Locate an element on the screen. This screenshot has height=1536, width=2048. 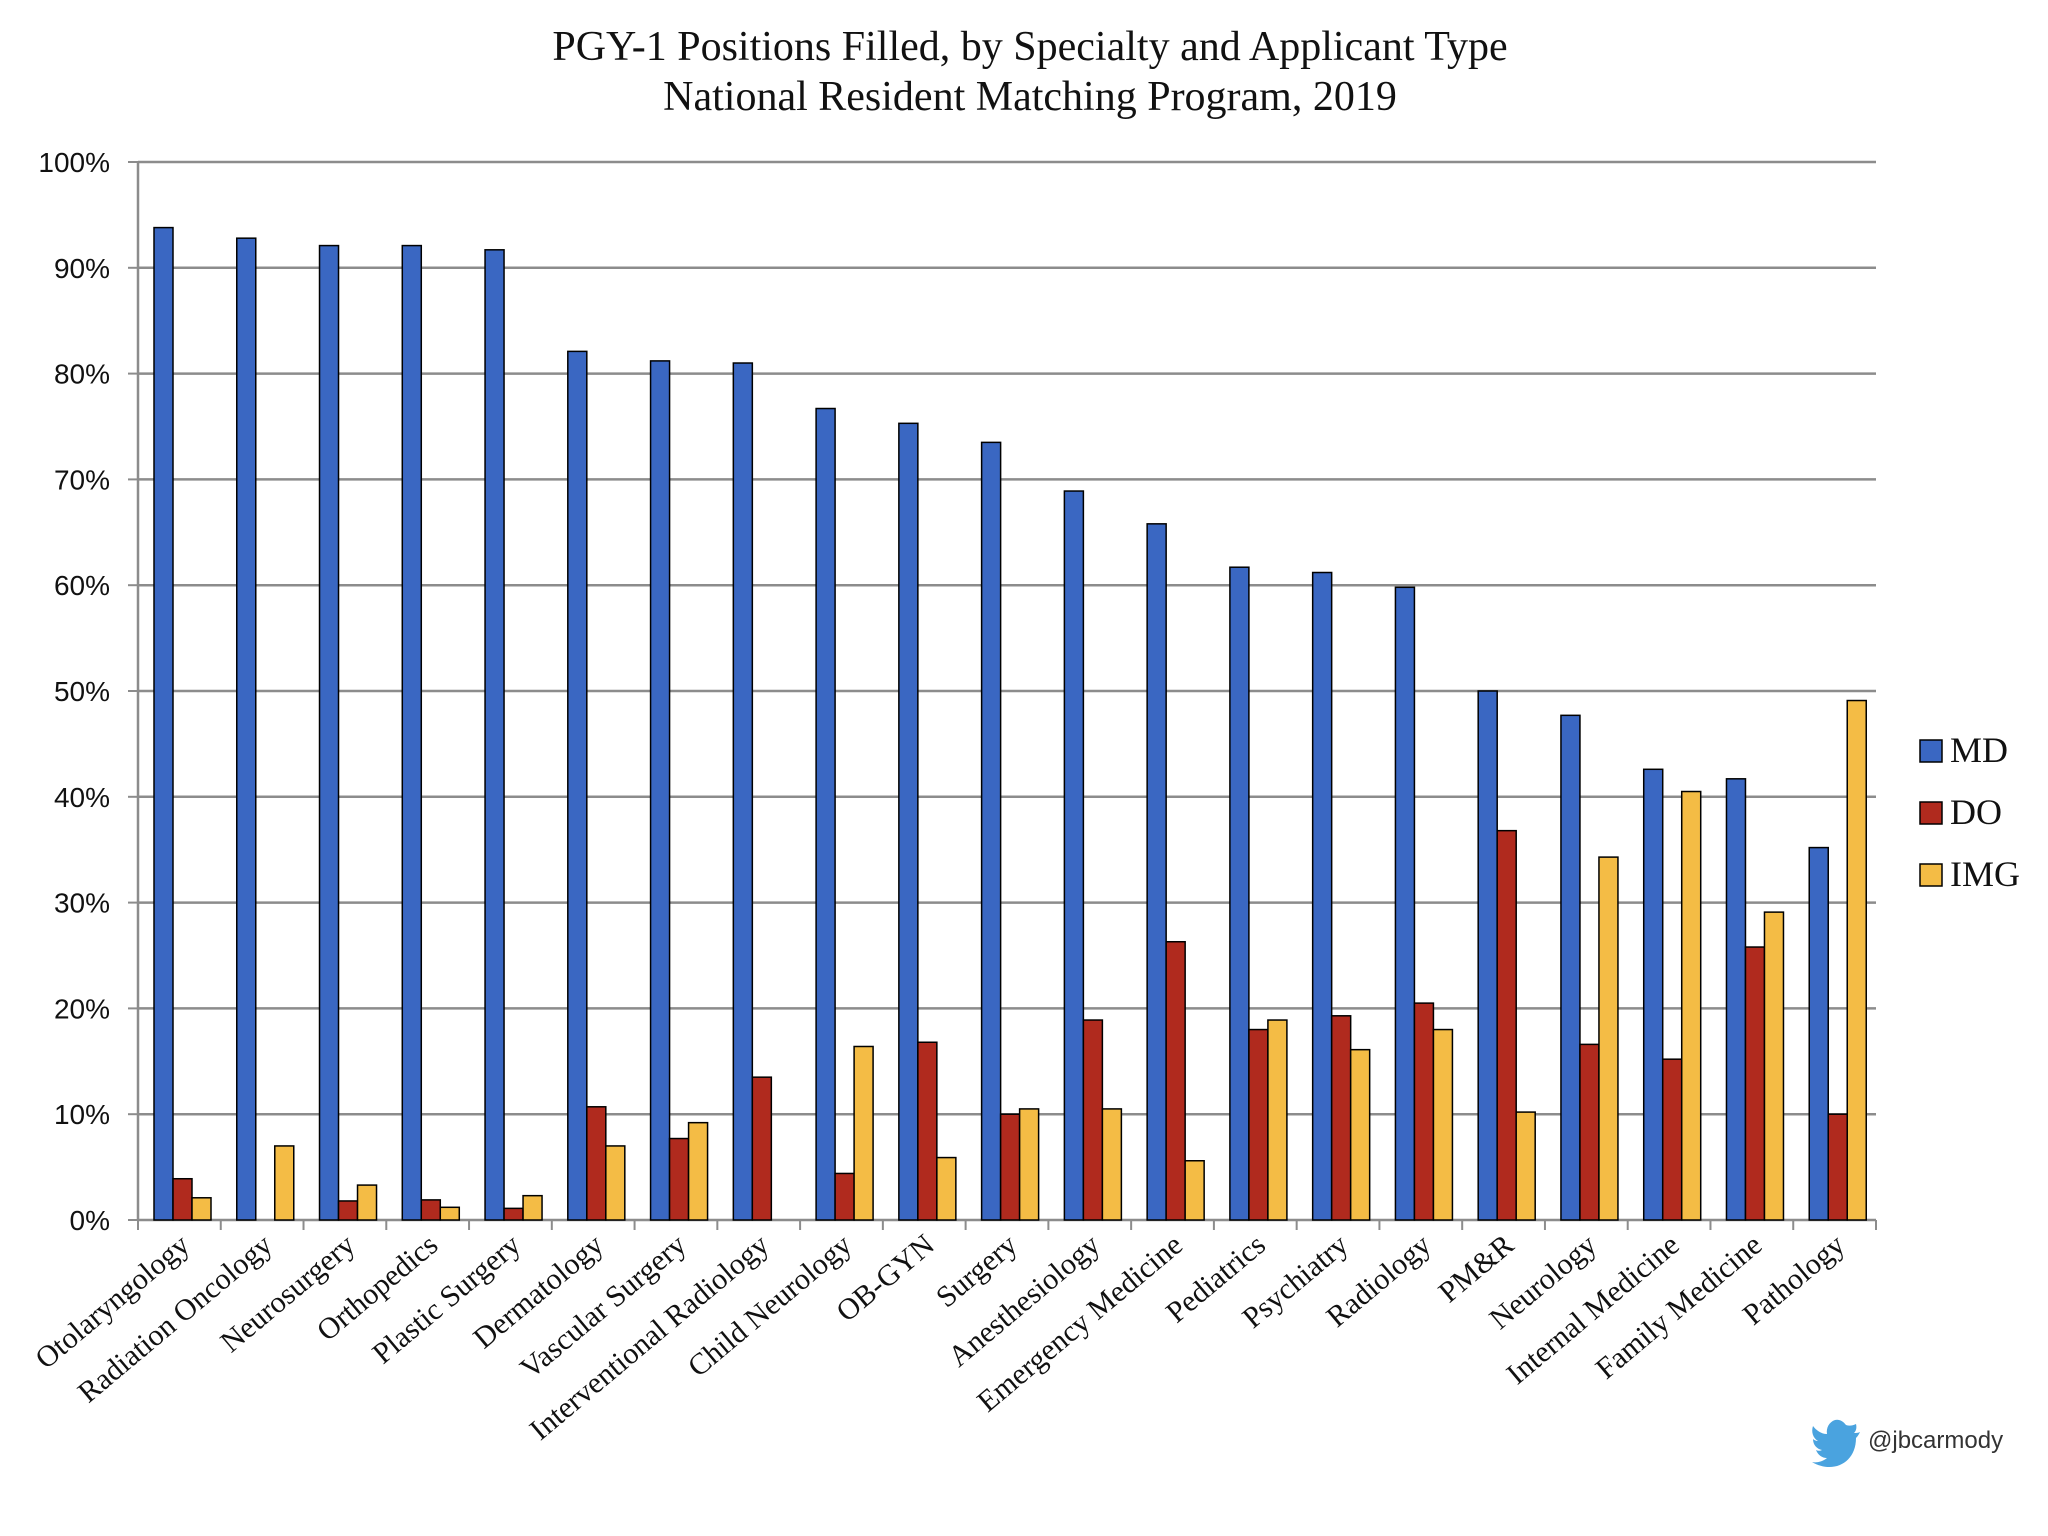
y-tick-label: 60% is located at coordinates (82, 585).